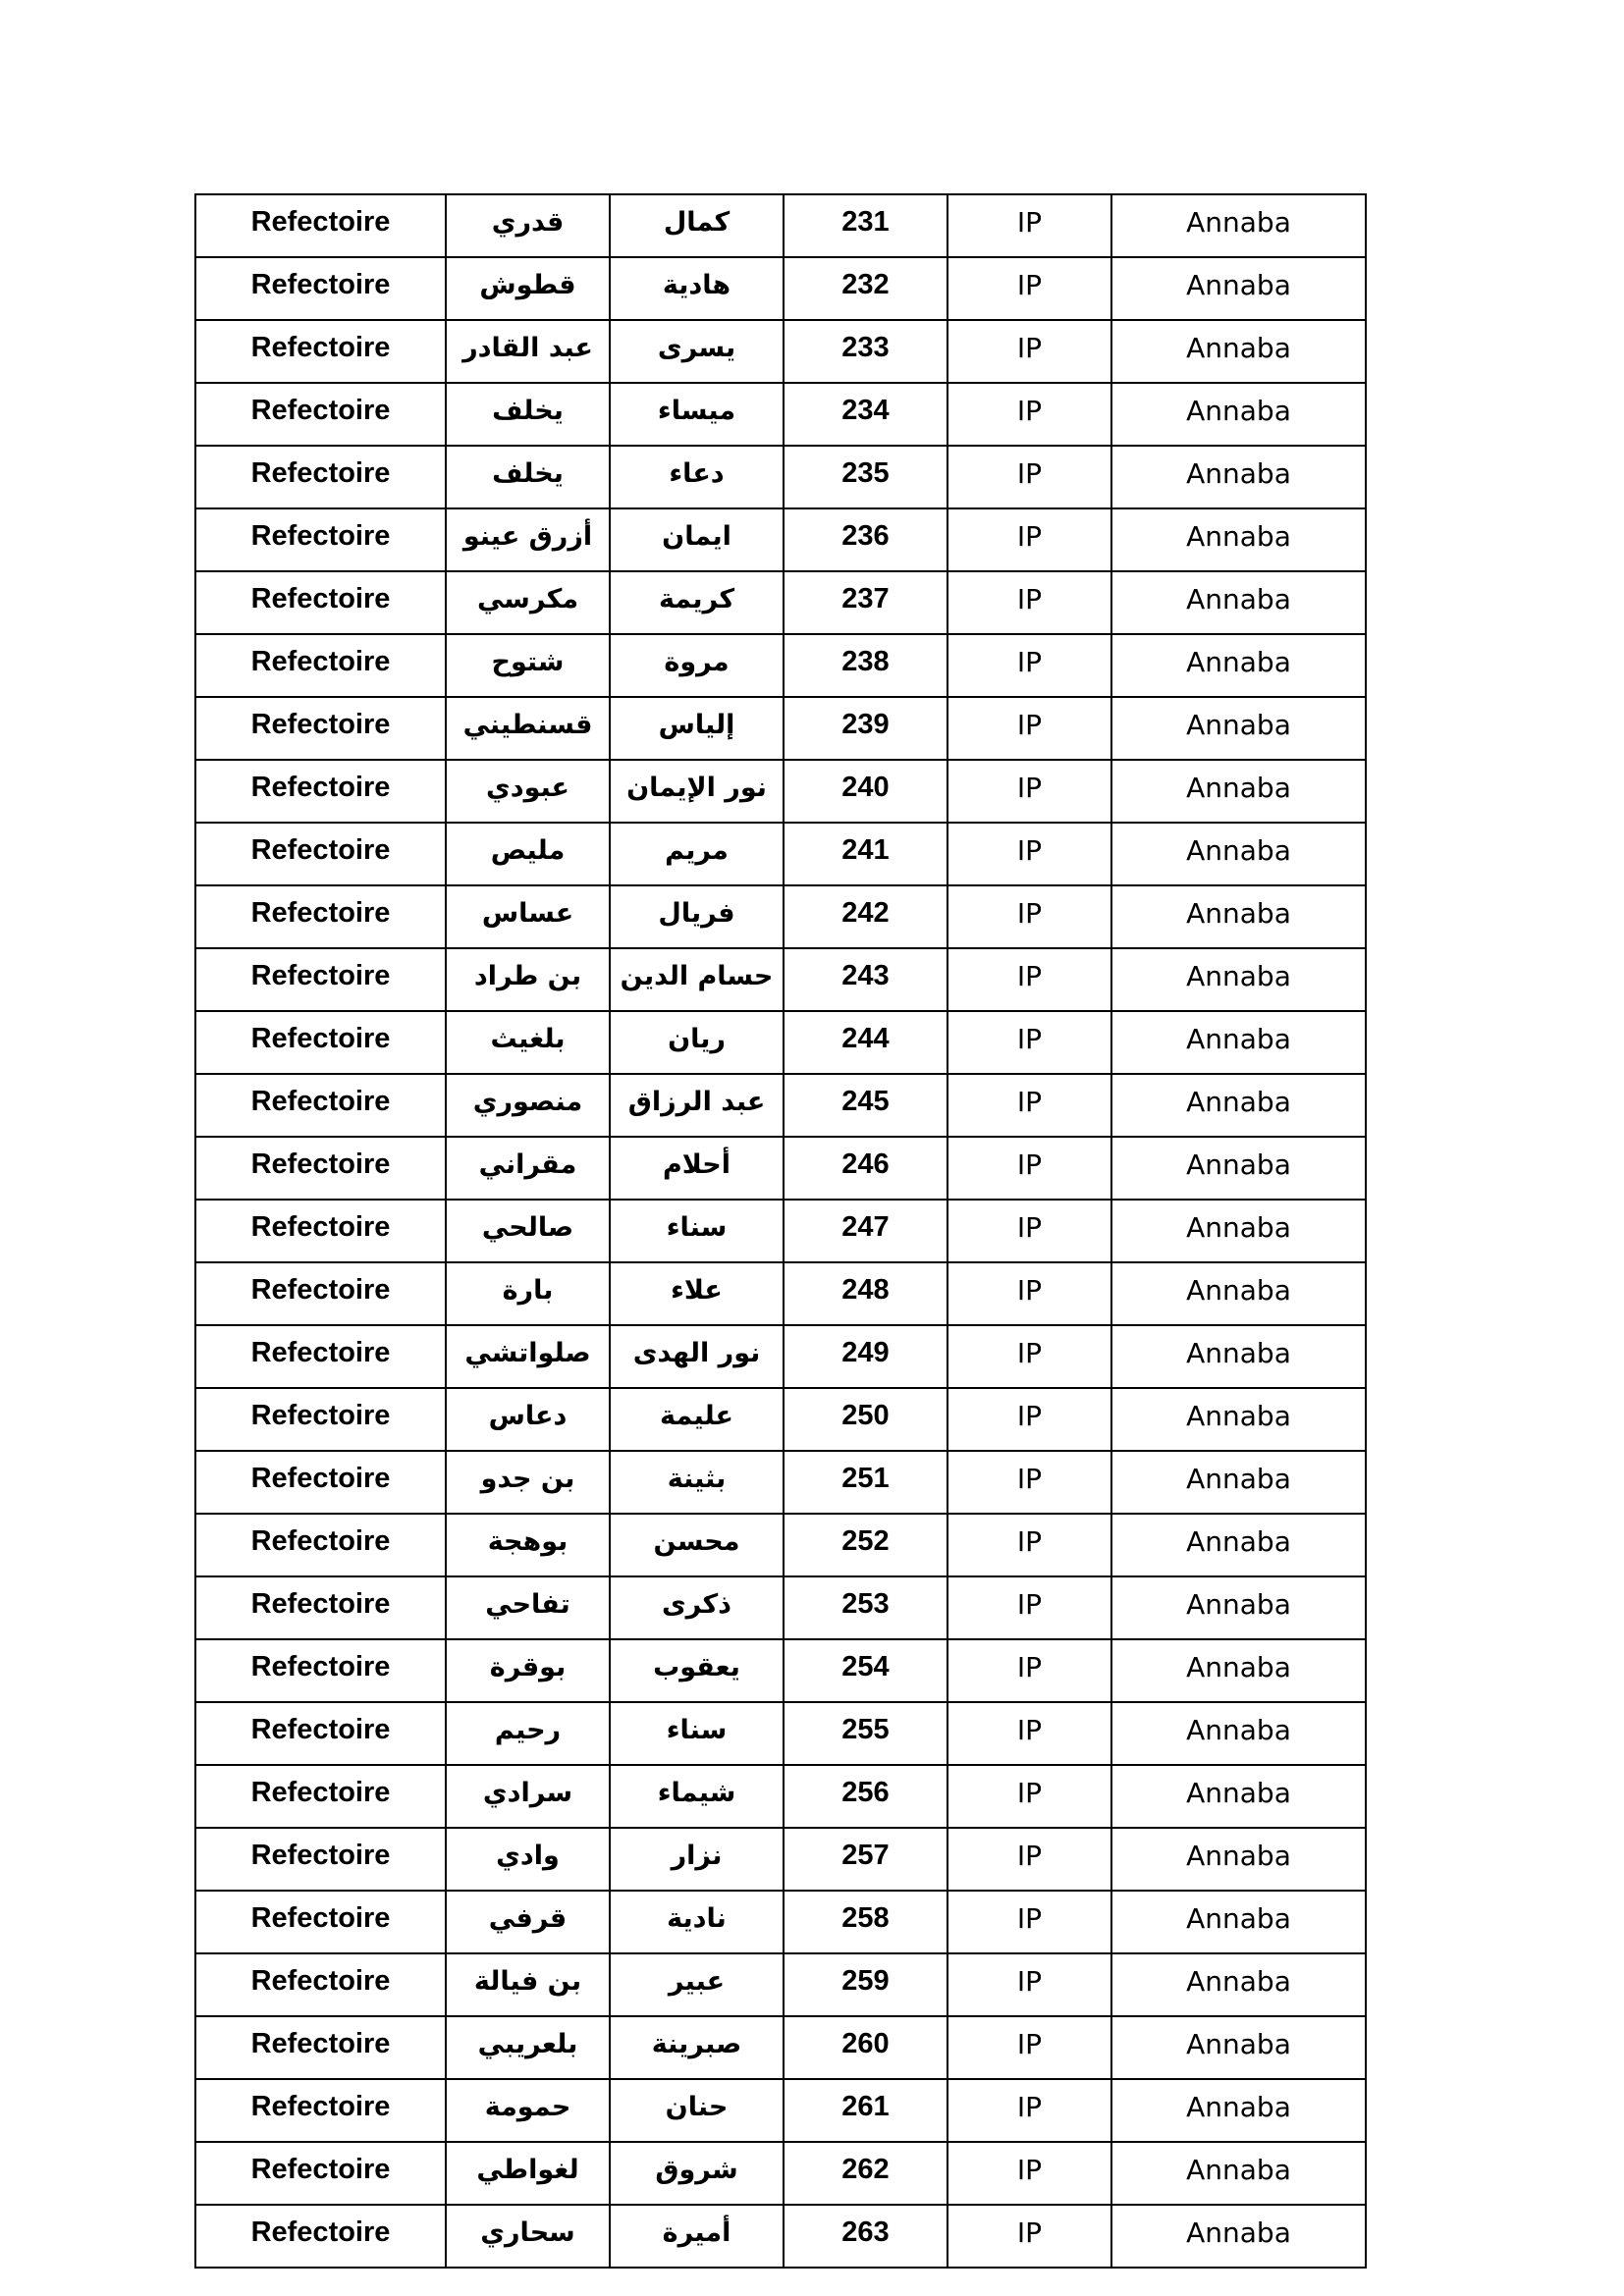  Describe the element at coordinates (780, 916) in the screenshot. I see `table-row: Refectoire عساس فريال 242 IP Annaba` at that location.